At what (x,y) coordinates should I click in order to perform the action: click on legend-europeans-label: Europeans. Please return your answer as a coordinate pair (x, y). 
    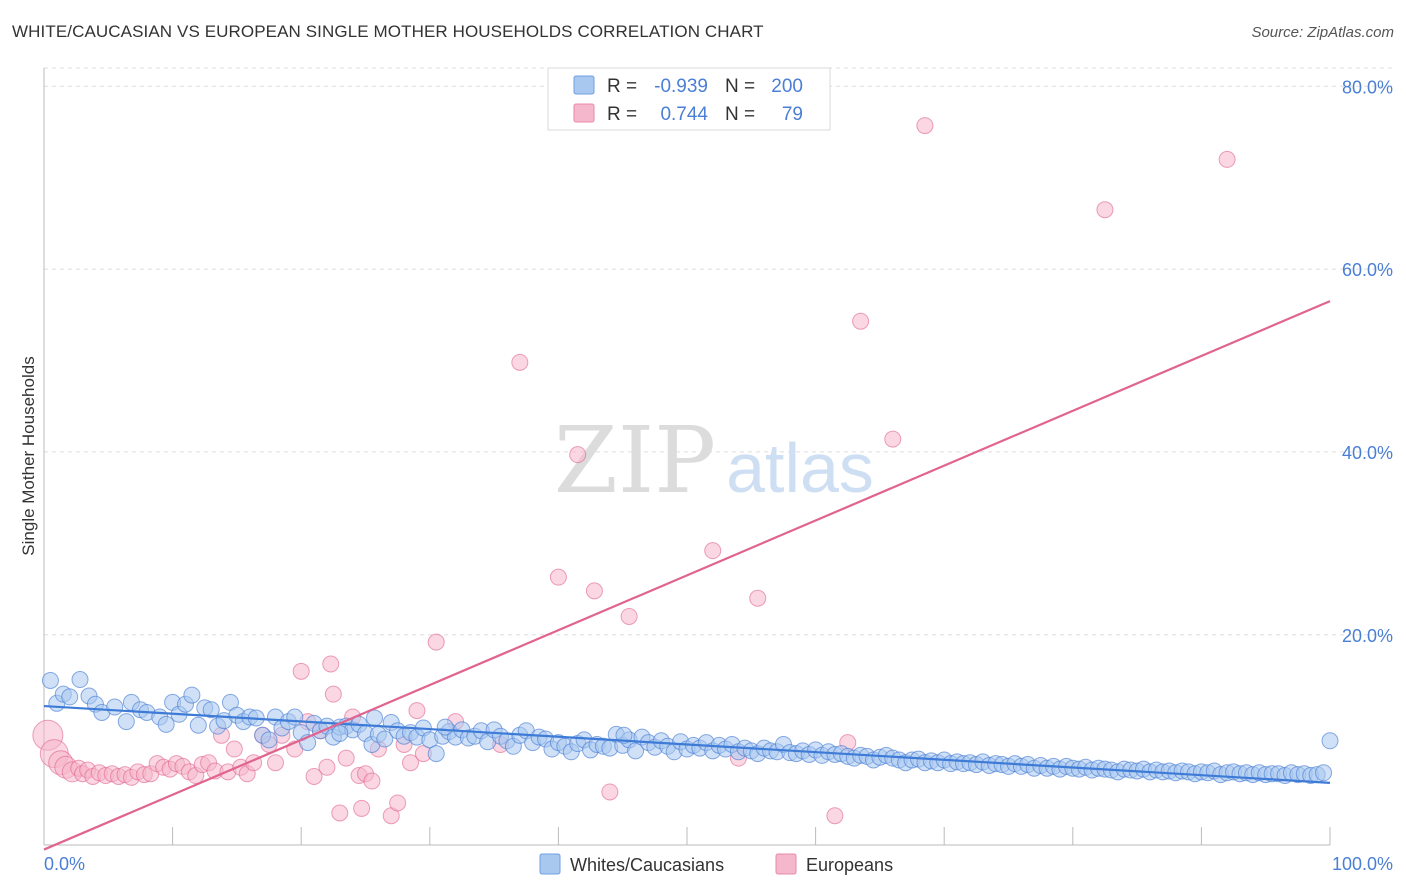
    Looking at the image, I should click on (849, 865).